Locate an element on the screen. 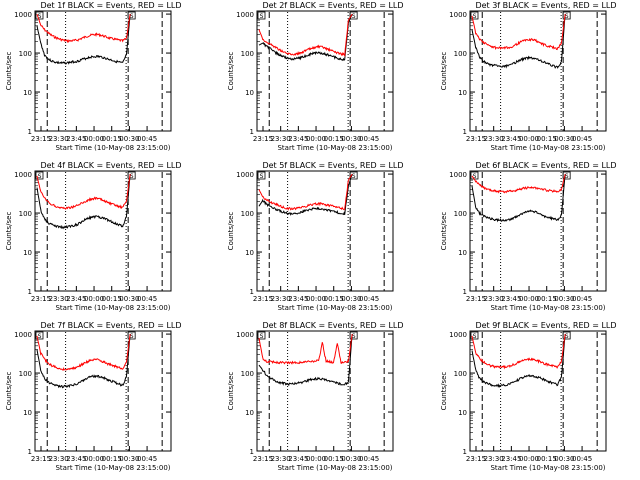 The width and height of the screenshot is (640, 480). panel-title: Det 2f BLACK = Events, RED = LLD is located at coordinates (332, 5).